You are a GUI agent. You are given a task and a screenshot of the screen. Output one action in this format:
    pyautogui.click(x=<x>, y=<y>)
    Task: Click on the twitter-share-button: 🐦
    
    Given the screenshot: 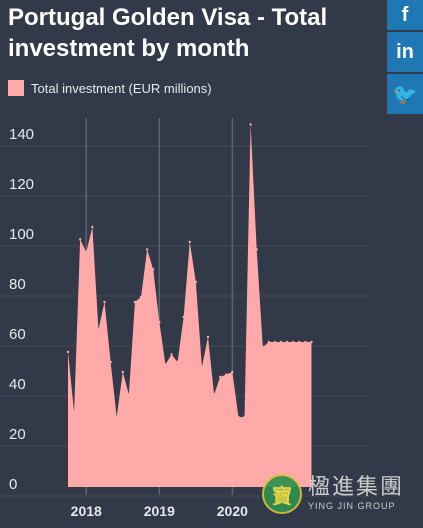 What is the action you would take?
    pyautogui.click(x=405, y=94)
    